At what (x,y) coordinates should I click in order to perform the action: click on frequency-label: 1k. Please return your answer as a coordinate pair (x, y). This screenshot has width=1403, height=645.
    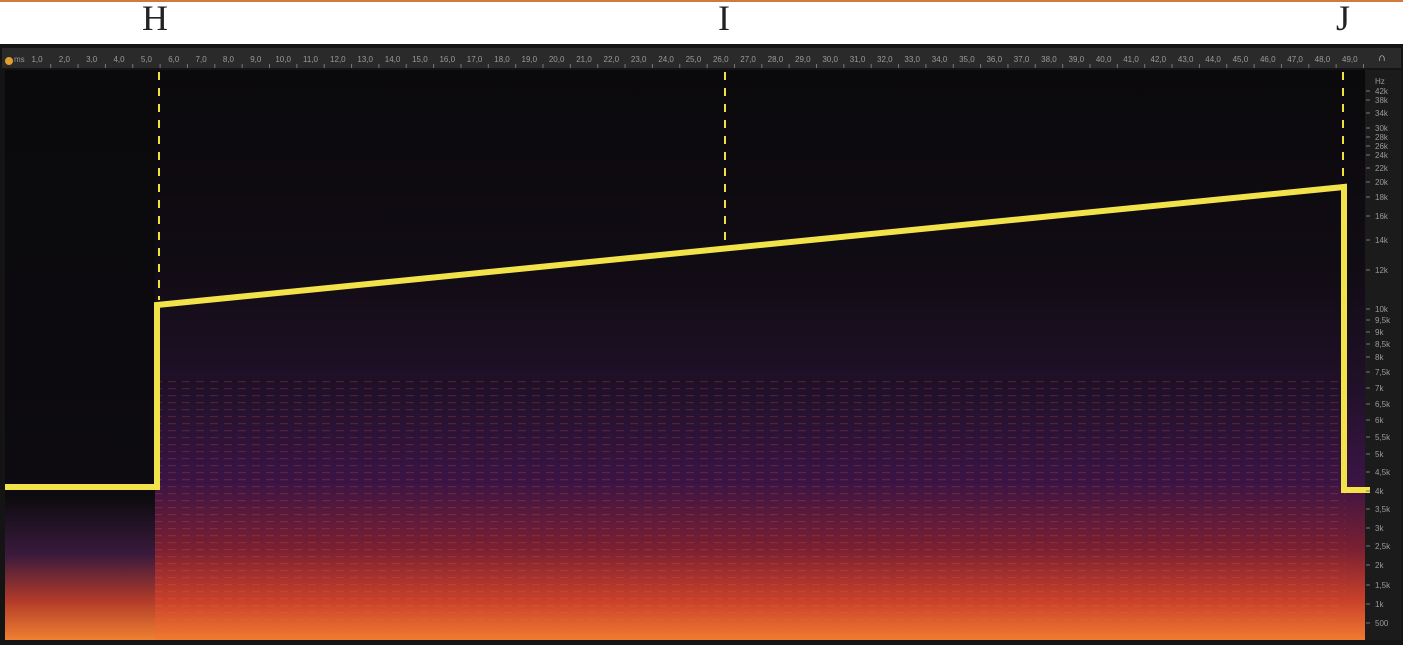
    Looking at the image, I should click on (1379, 604).